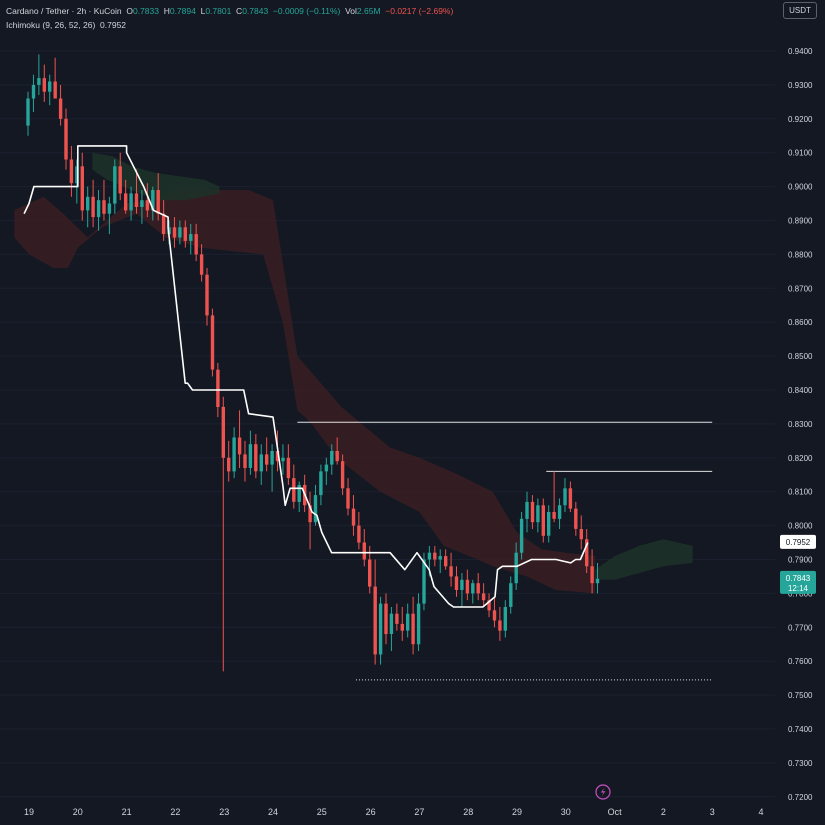 The height and width of the screenshot is (825, 825). Describe the element at coordinates (229, 25) in the screenshot. I see `indicator-row: Ichimoku (9, 26, 52, 26) 0.7952` at that location.